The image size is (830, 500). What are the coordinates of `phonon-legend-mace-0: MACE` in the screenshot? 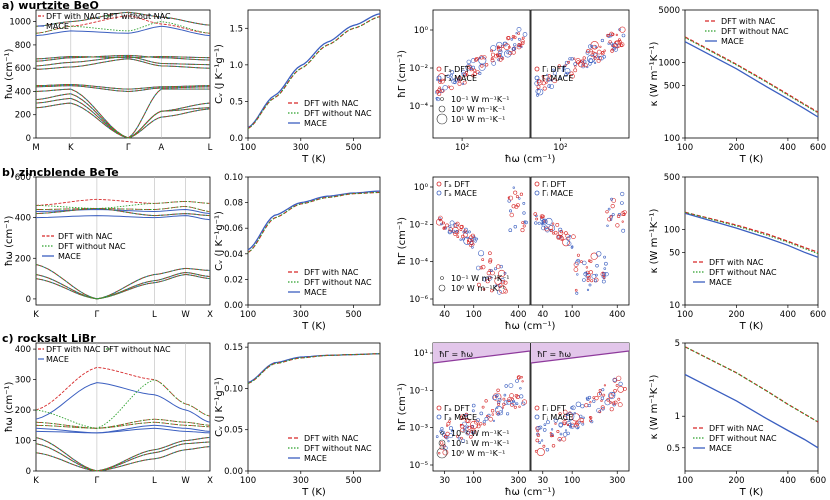 It's located at (57, 26).